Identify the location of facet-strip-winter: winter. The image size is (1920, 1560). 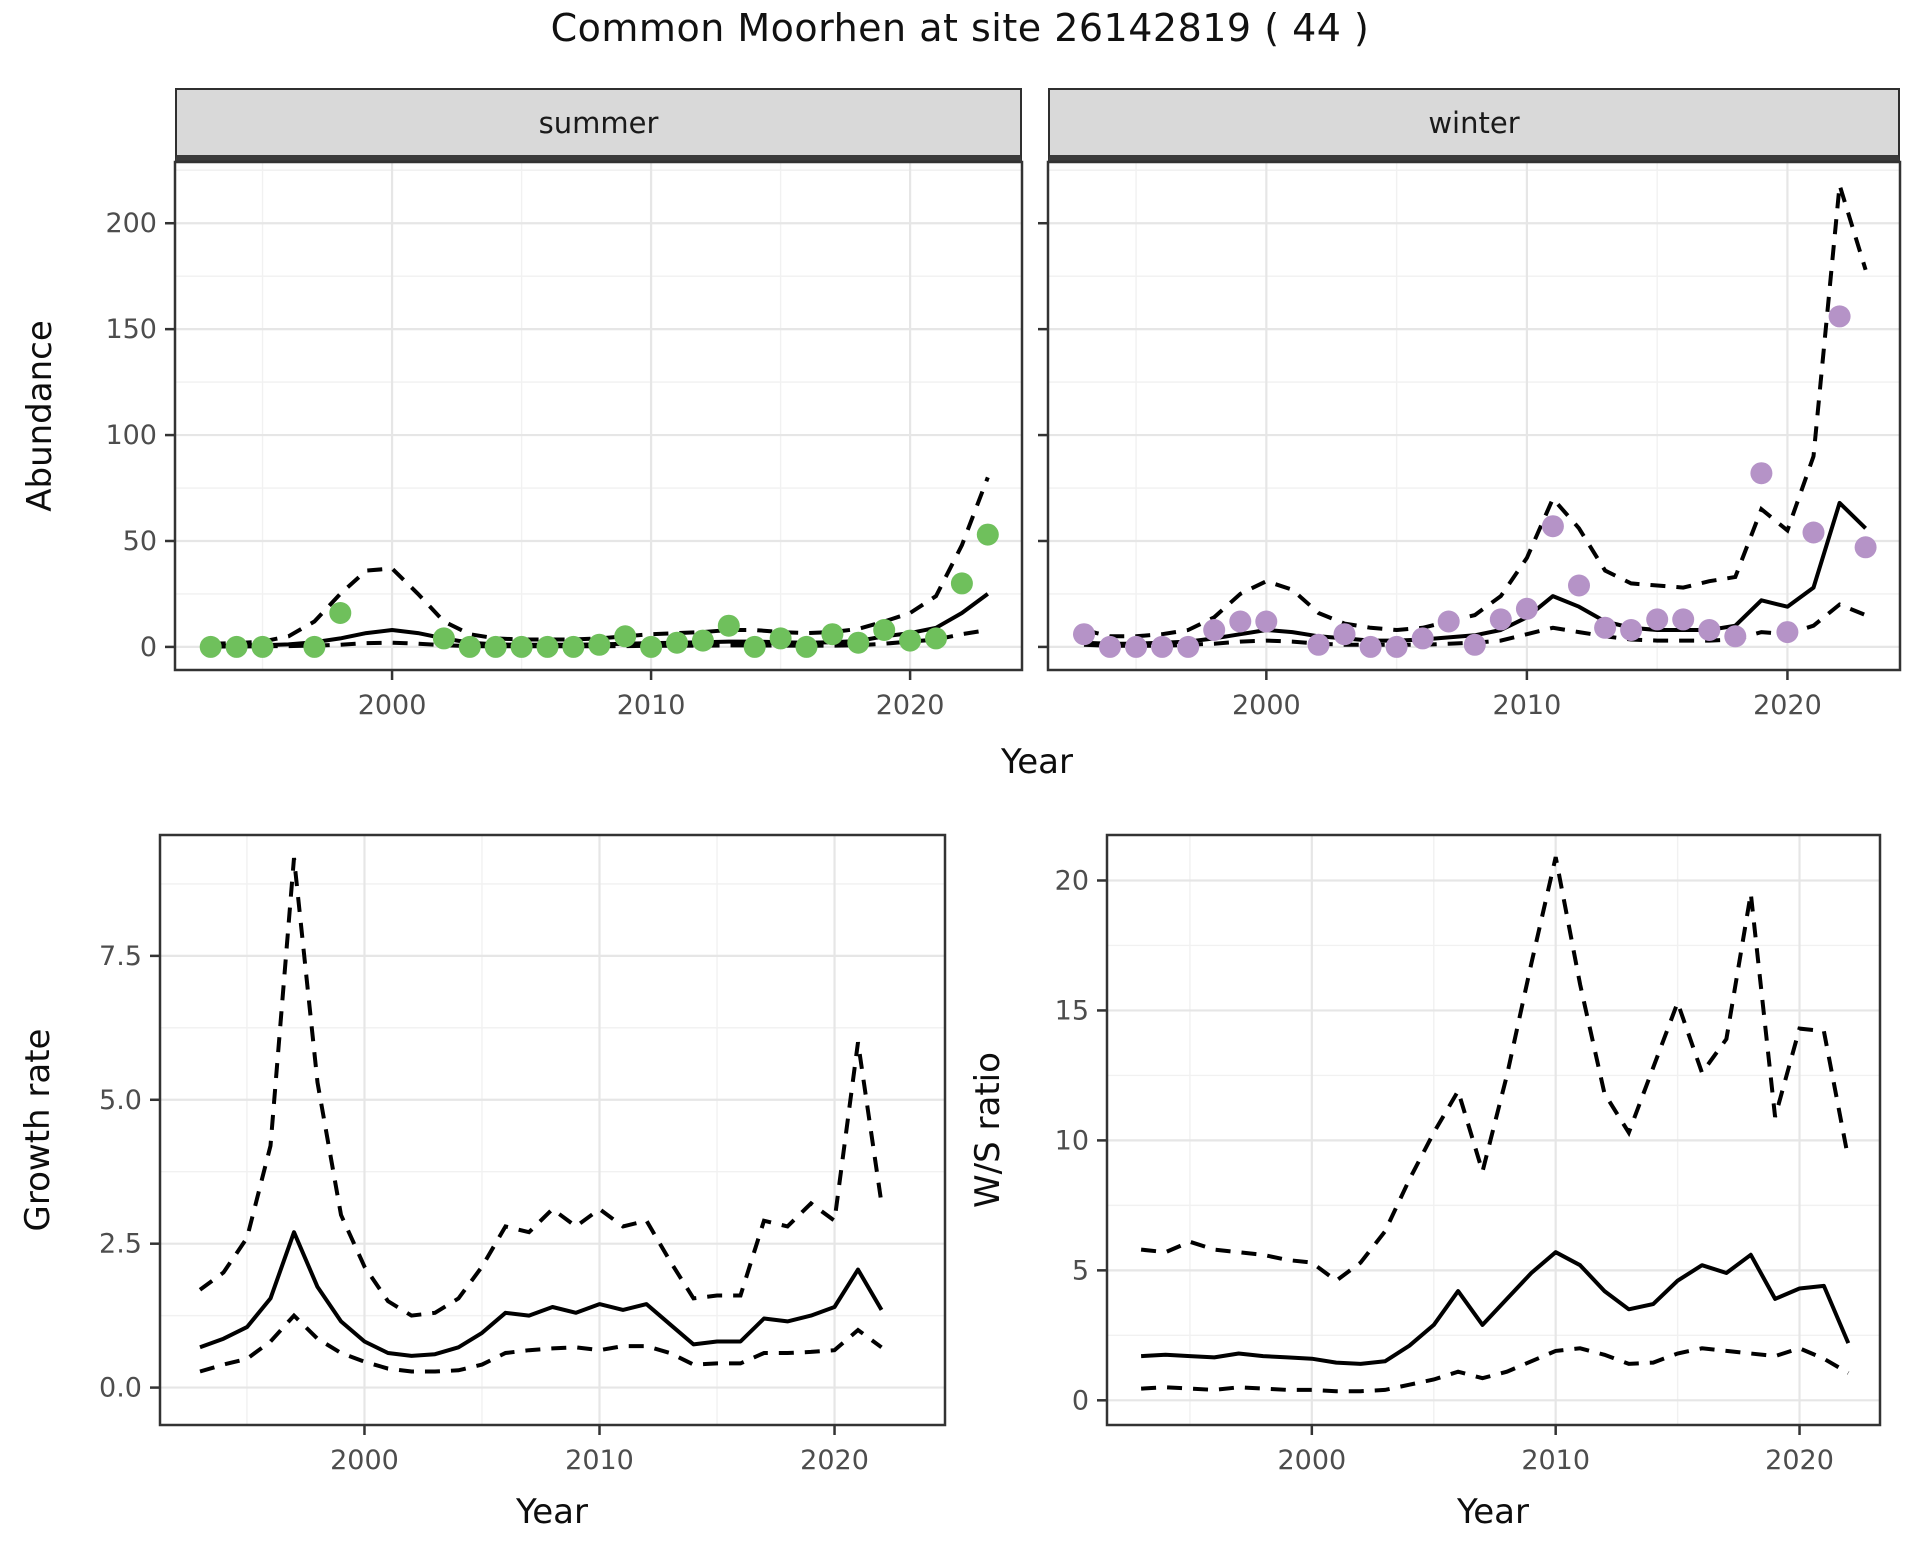
(1474, 125).